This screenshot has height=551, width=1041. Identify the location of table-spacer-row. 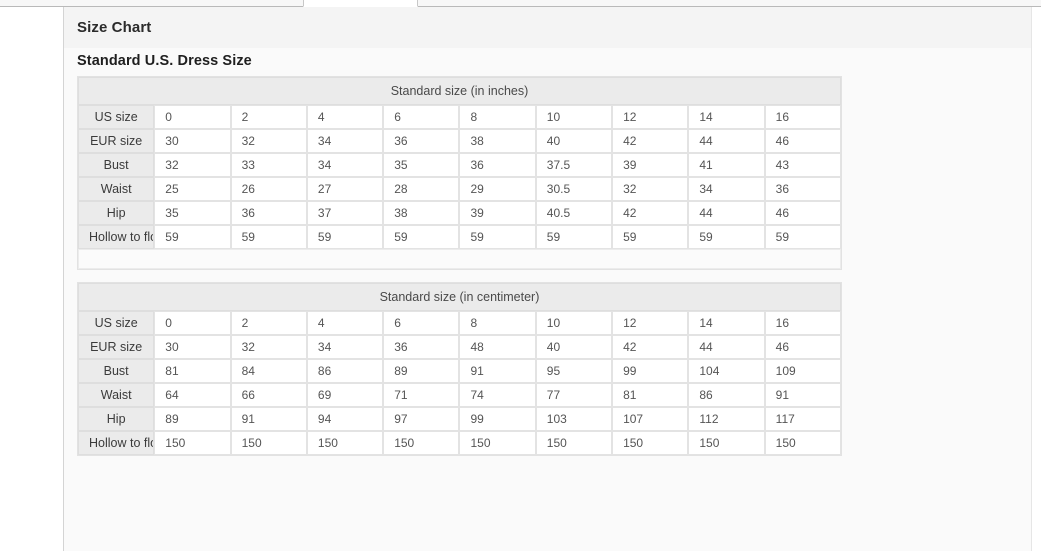
(459, 259).